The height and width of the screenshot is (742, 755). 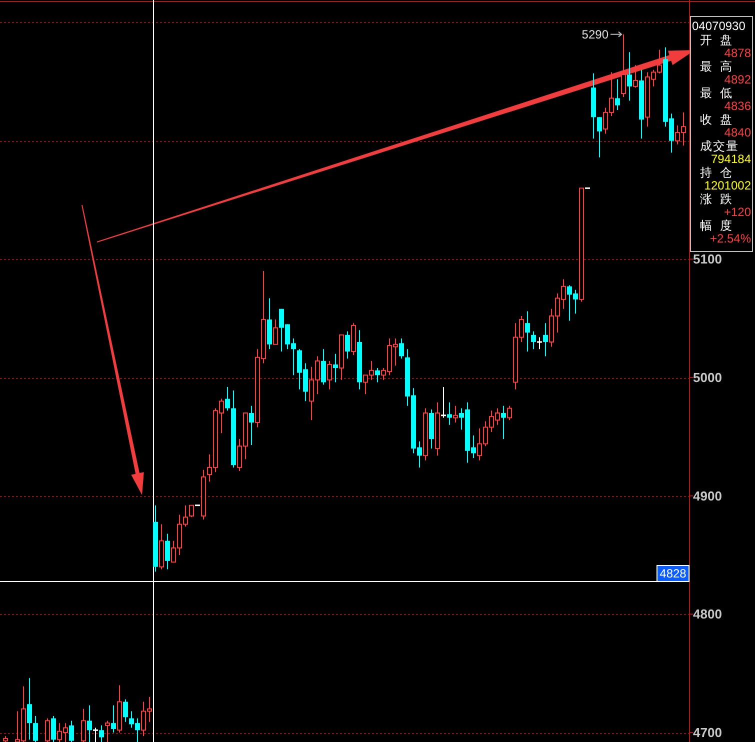 I want to click on text: 最高, so click(x=720, y=67).